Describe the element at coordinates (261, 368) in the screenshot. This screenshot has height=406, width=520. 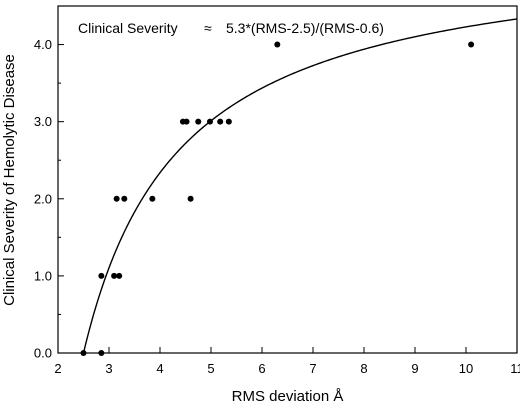
I see `x-tick-label: 6` at that location.